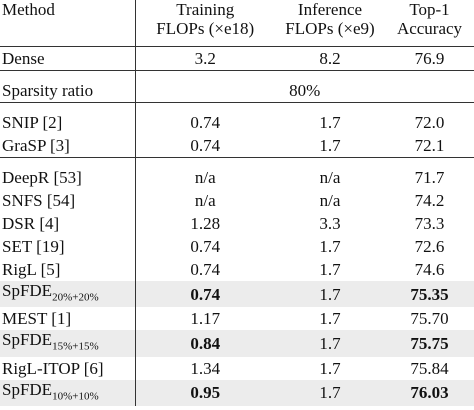 The height and width of the screenshot is (410, 474). I want to click on value-cell: 1.34, so click(205, 368).